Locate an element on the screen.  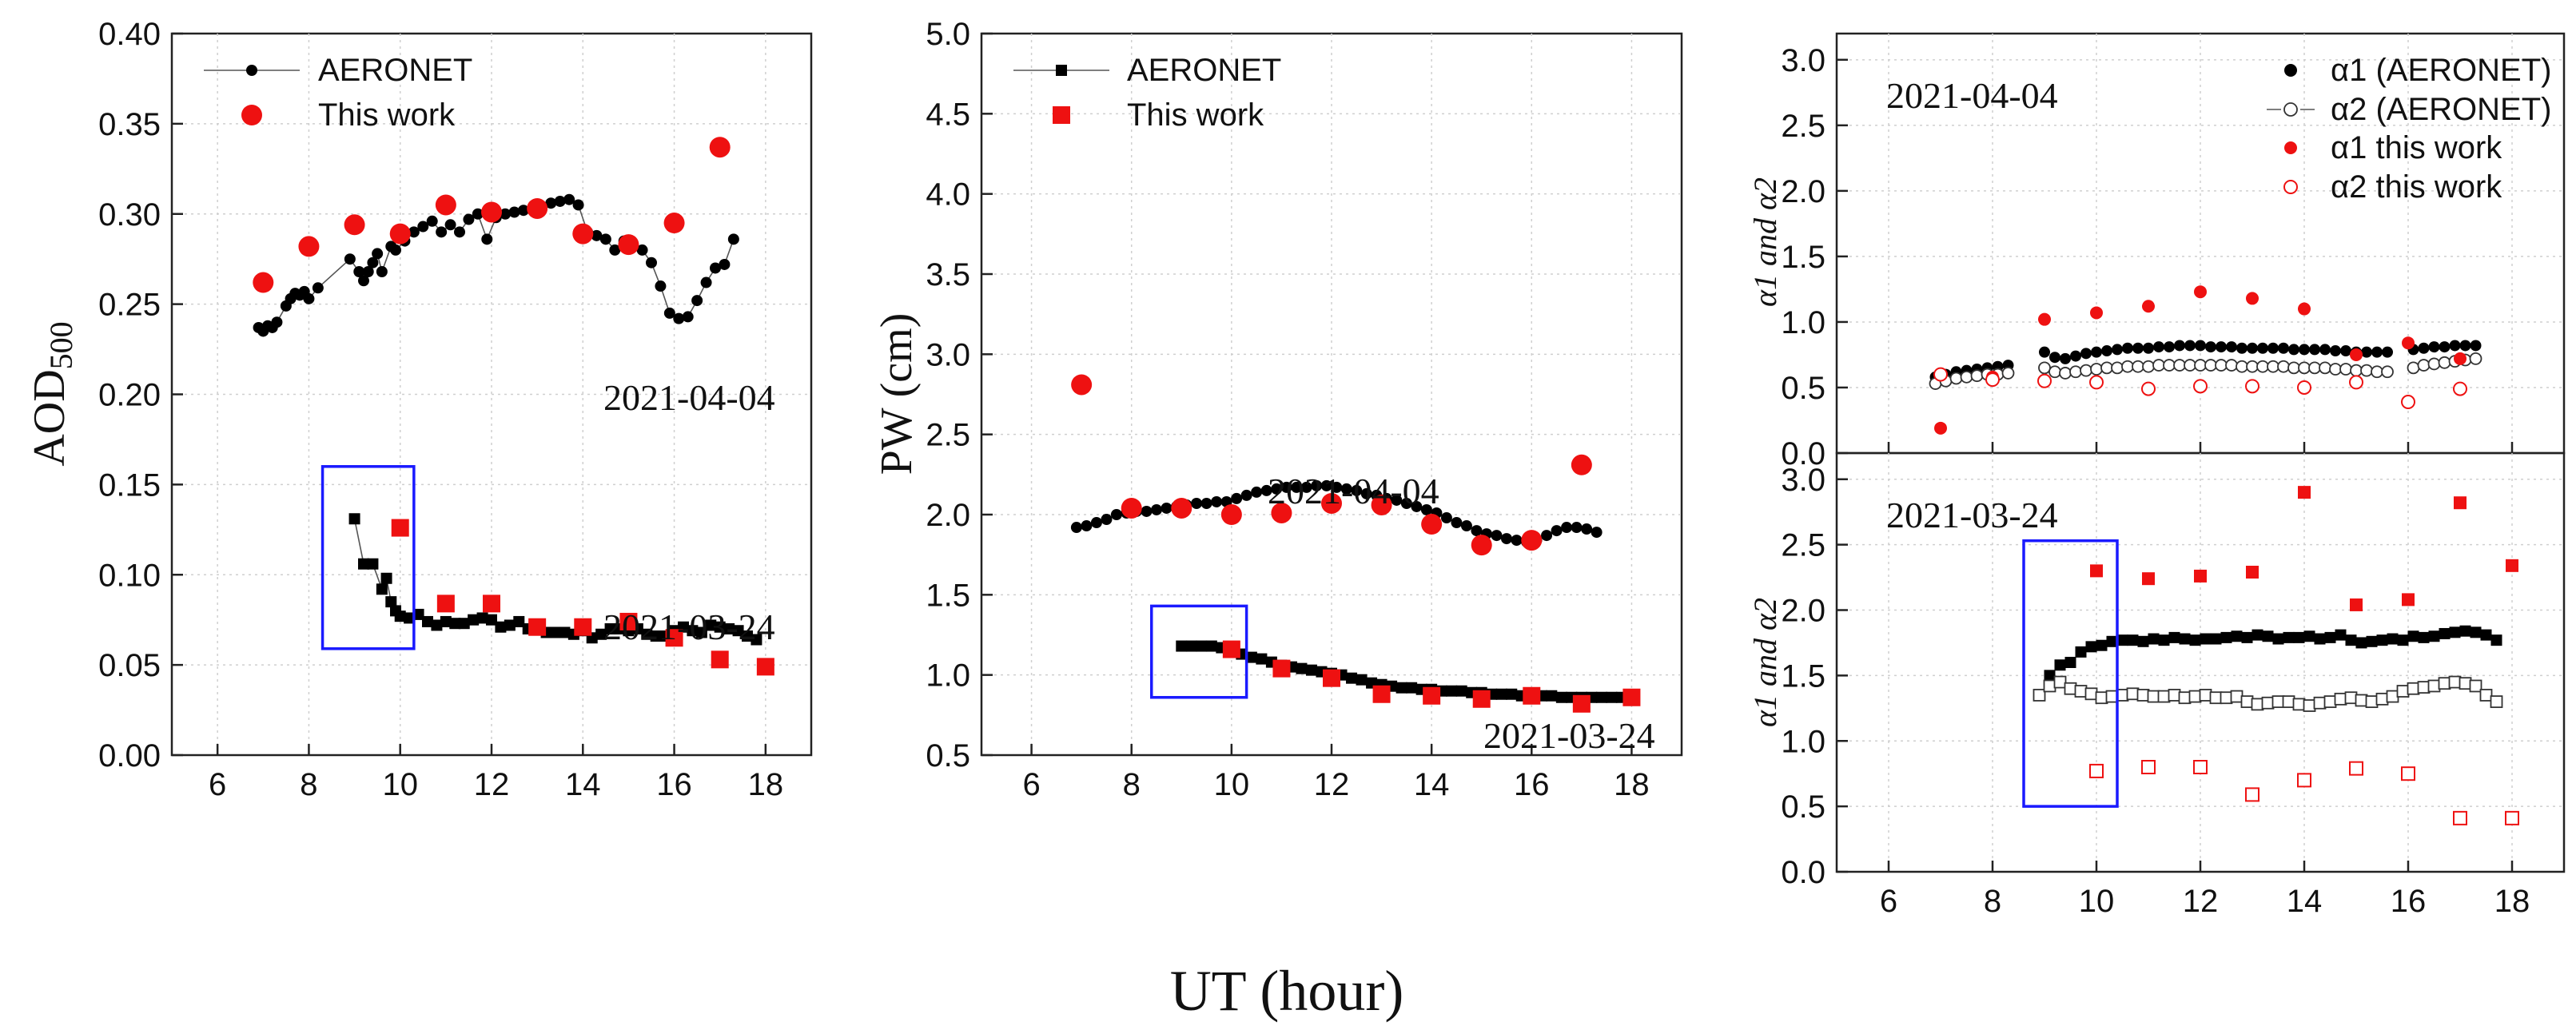
y-tick-label: 0.25 is located at coordinates (129, 305).